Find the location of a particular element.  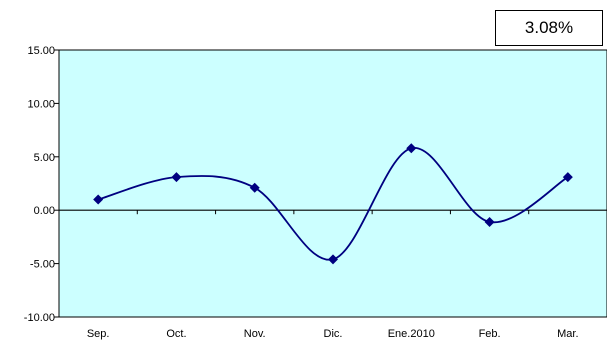

y-tick-label: 10.00 is located at coordinates (41, 104).